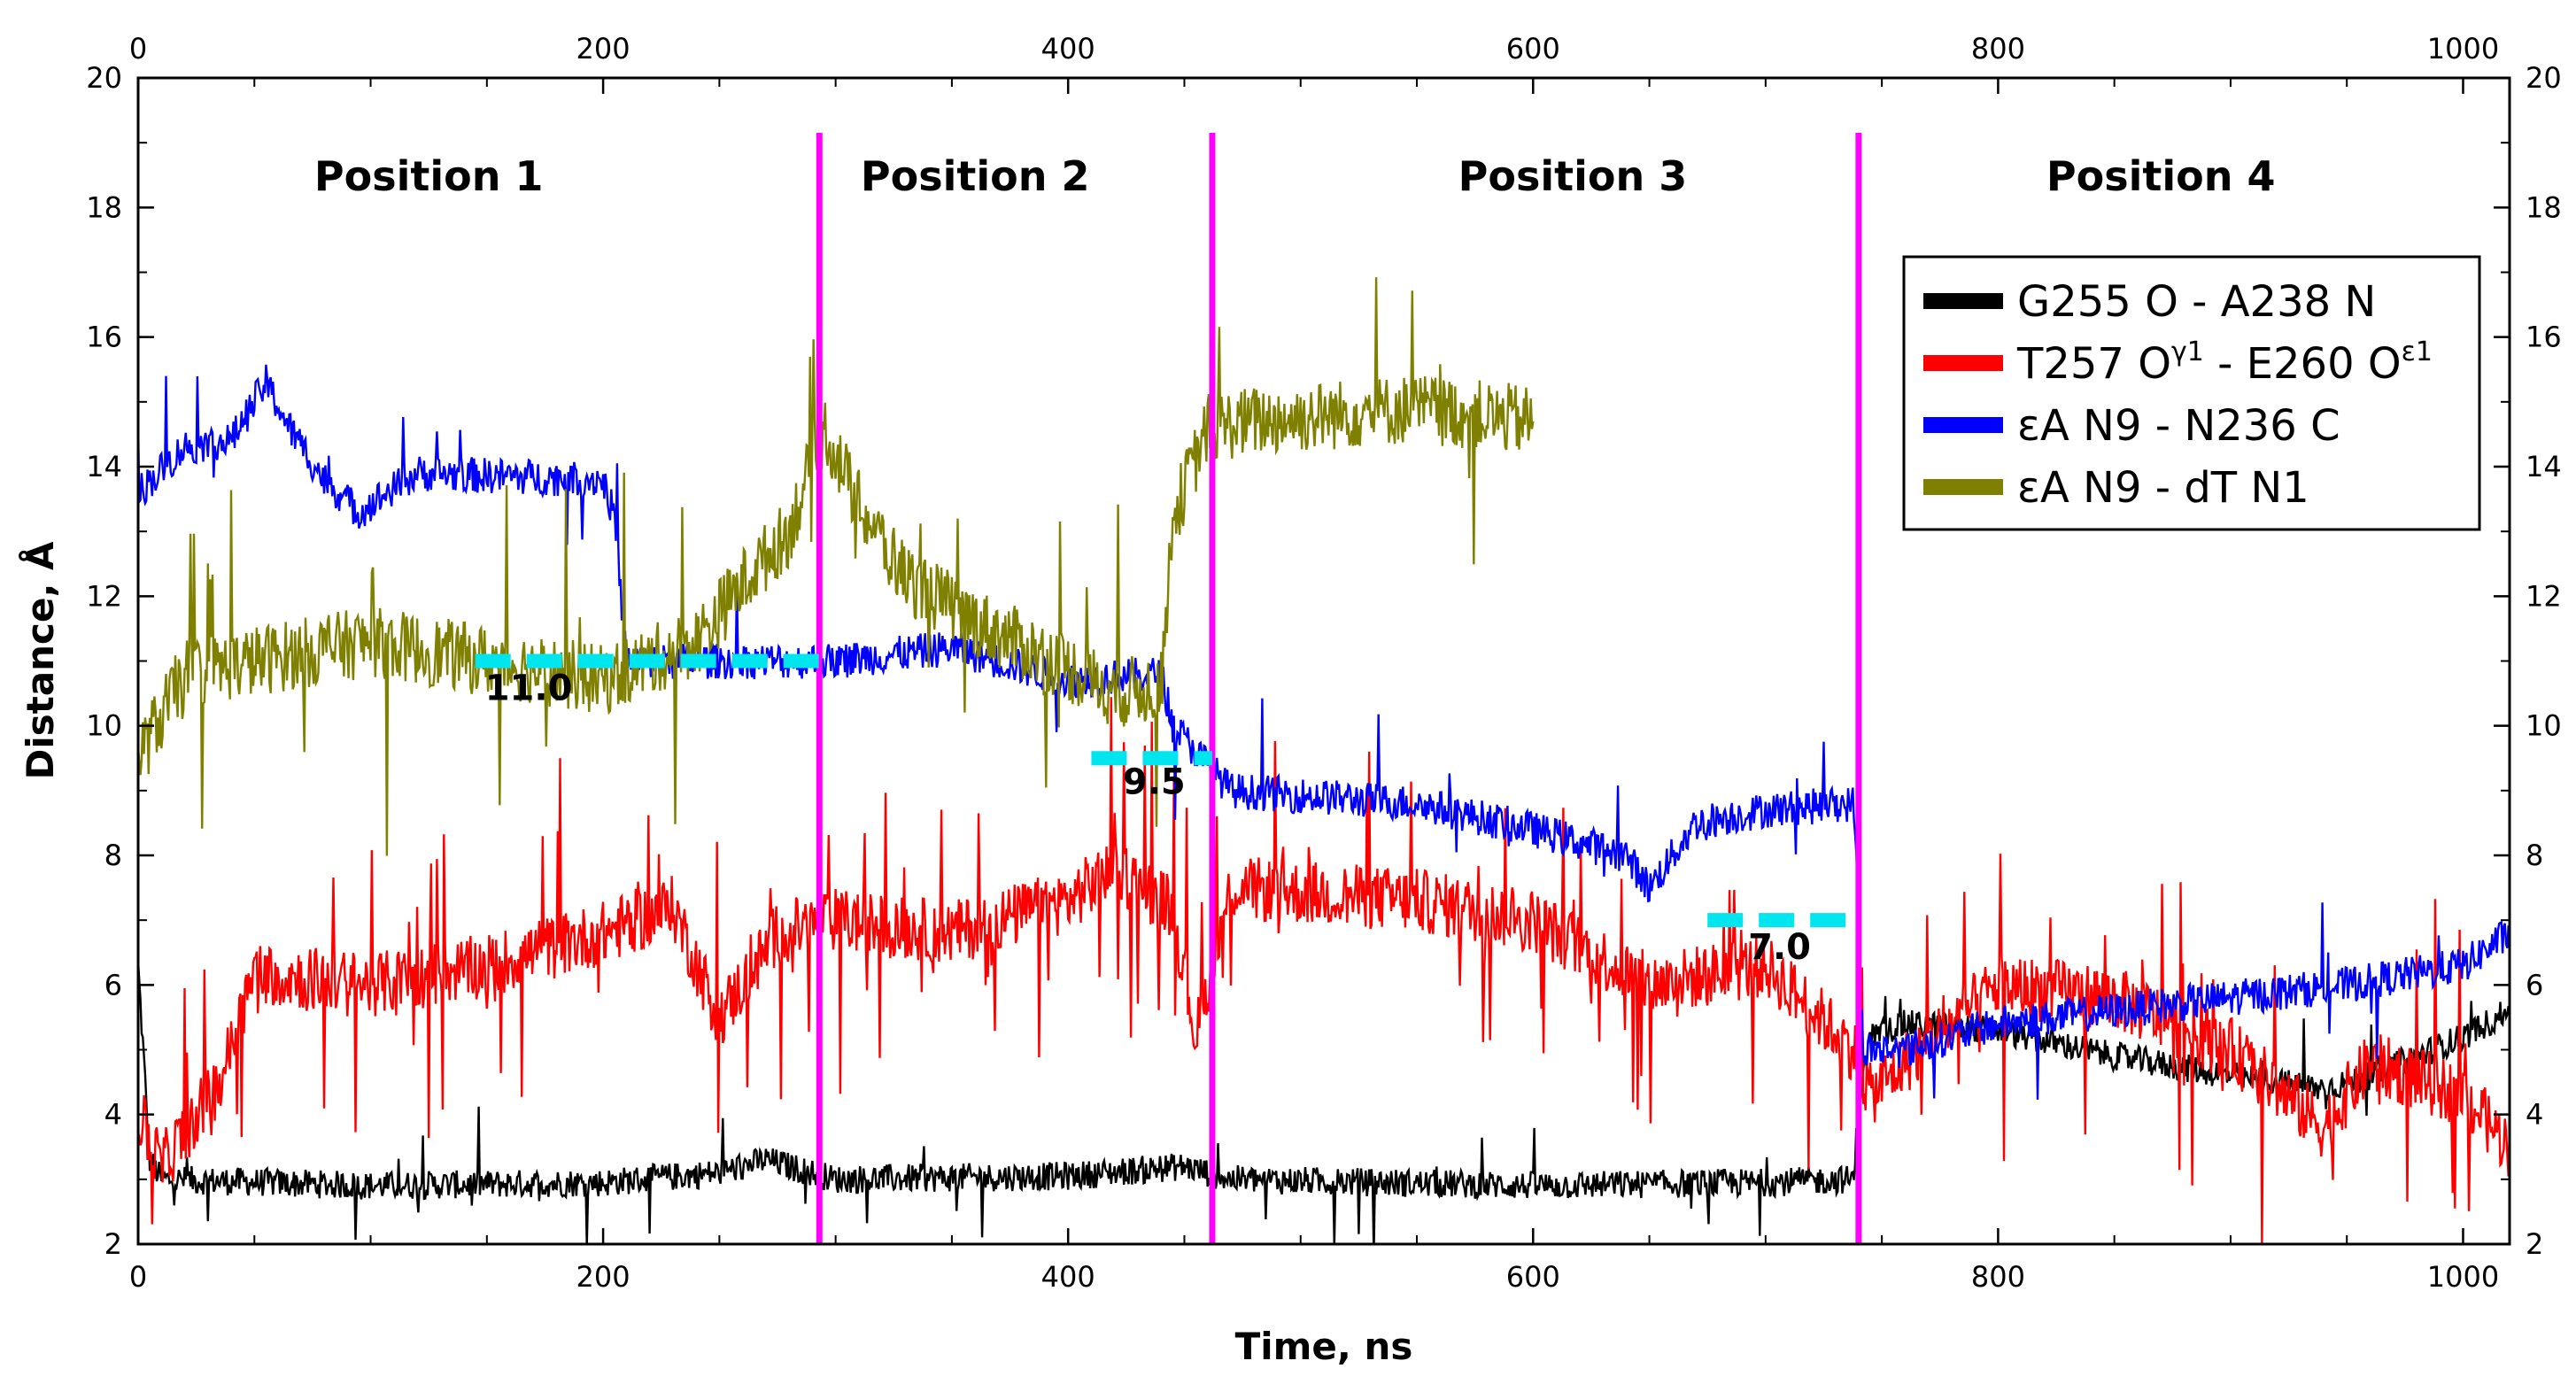  Describe the element at coordinates (104, 467) in the screenshot. I see `y-tick-label-left: 14` at that location.